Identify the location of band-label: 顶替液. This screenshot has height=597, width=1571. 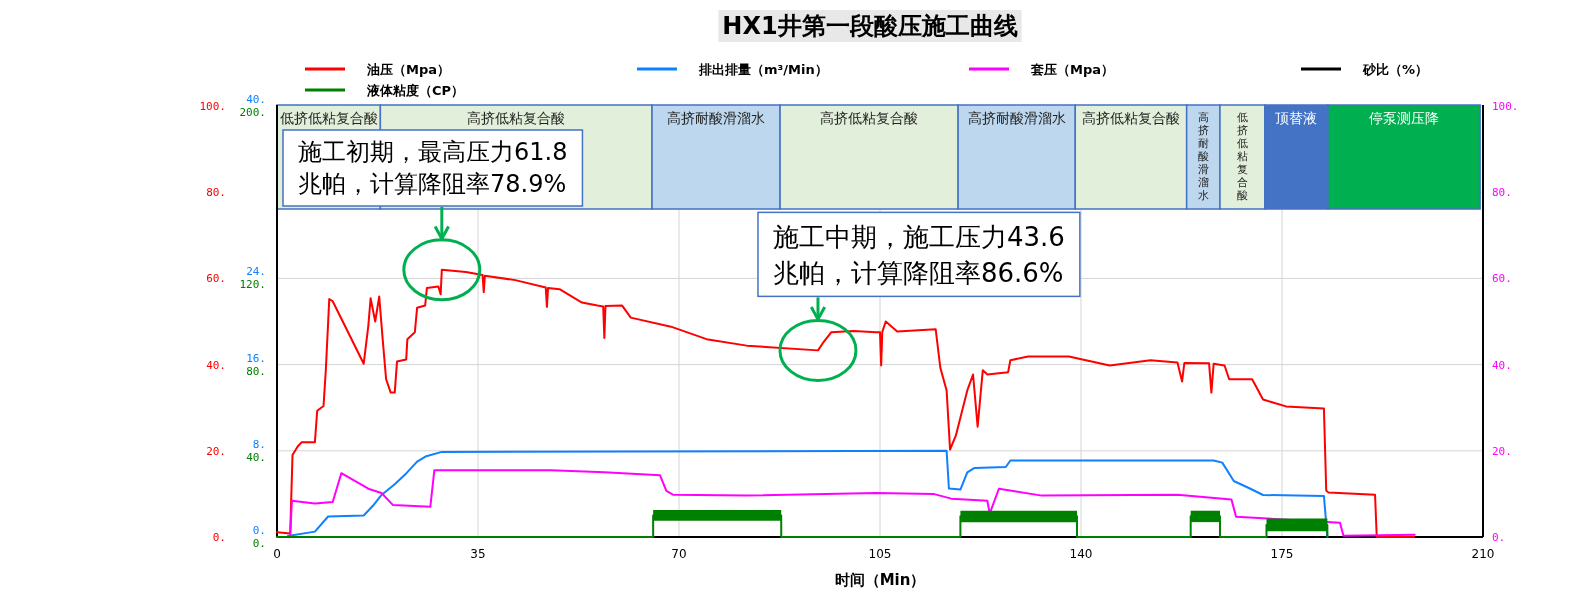
(1296, 118).